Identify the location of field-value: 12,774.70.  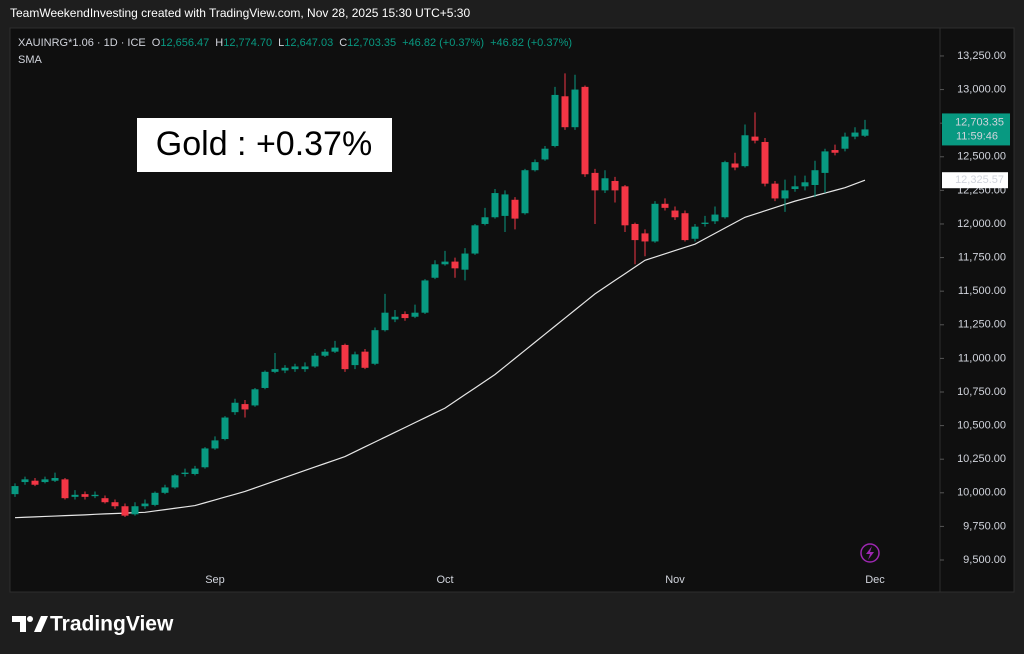
(247, 43).